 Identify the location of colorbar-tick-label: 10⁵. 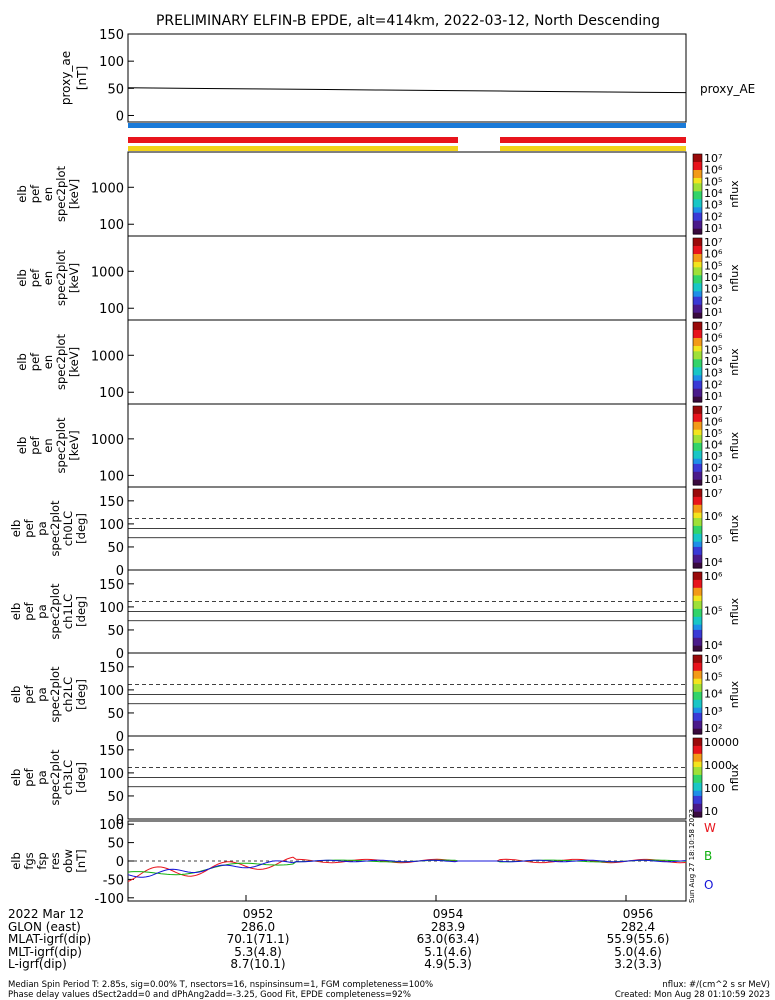
(713, 265).